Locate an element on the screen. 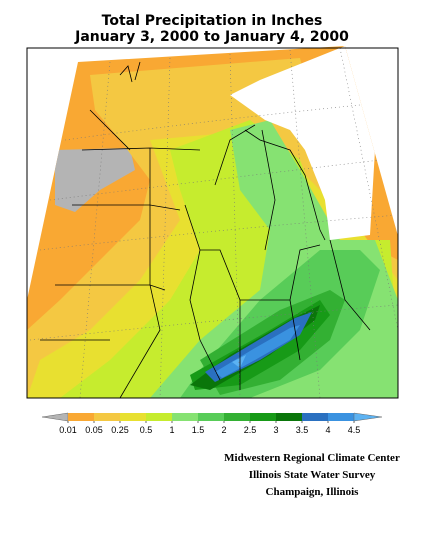  subtitle: January 3, 2000 to January 4, 2000 is located at coordinates (211, 37).